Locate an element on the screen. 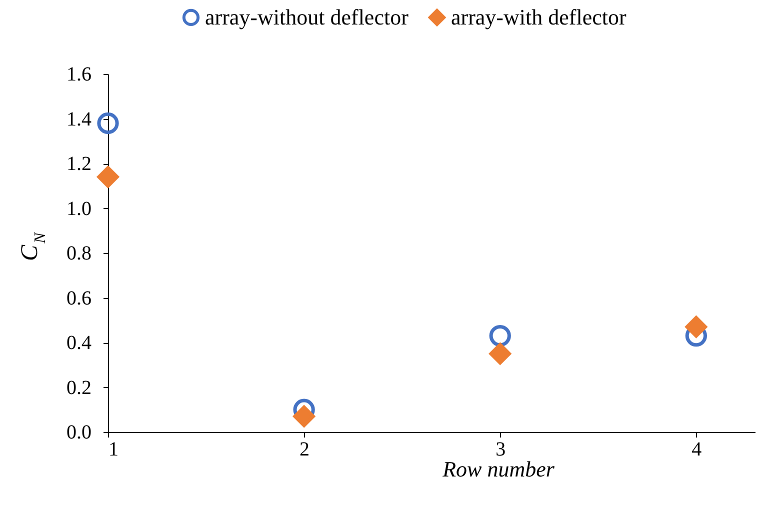  x-tick-label: 1 is located at coordinates (113, 449).